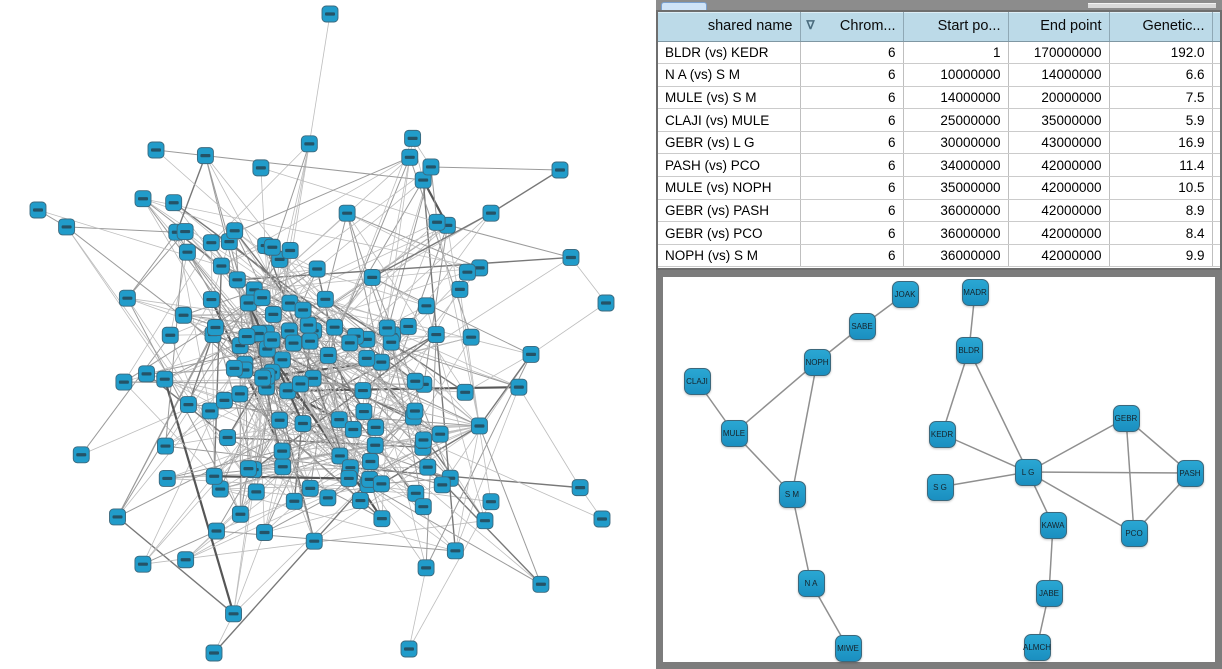 The width and height of the screenshot is (1222, 669). What do you see at coordinates (729, 143) in the screenshot?
I see `cell-shared_name: GEBR (vs) L G` at bounding box center [729, 143].